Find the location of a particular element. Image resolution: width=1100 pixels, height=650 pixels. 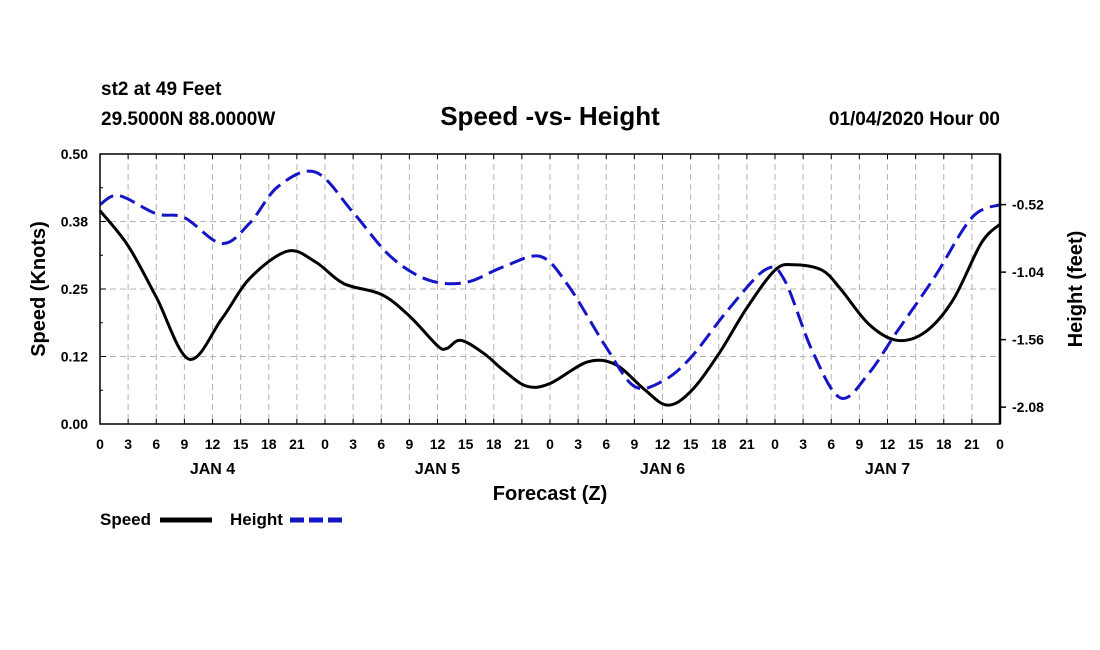

y2-tick-label: -0.52 is located at coordinates (1028, 205).